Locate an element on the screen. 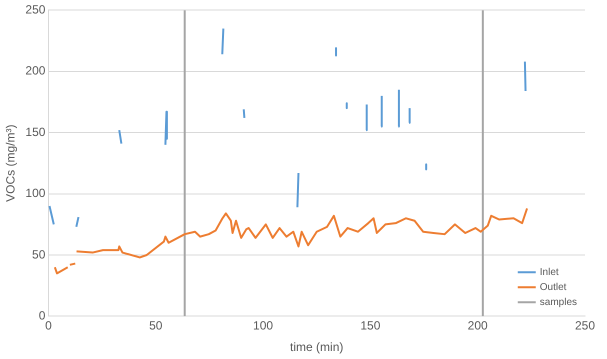 The image size is (607, 359). x-tick-label: 250 is located at coordinates (585, 325).